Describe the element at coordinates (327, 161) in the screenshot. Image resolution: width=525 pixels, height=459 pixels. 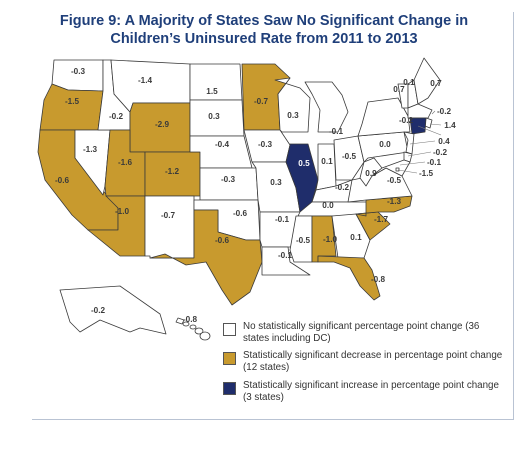
I see `state-value-in: 0.1` at that location.